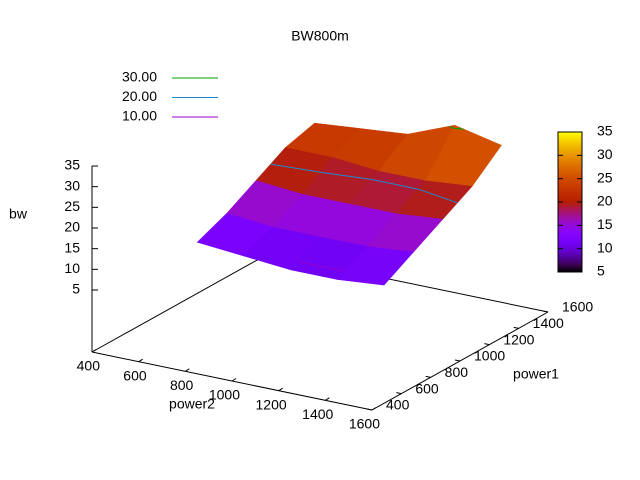  Describe the element at coordinates (182, 385) in the screenshot. I see `x-tick-label: 800` at that location.